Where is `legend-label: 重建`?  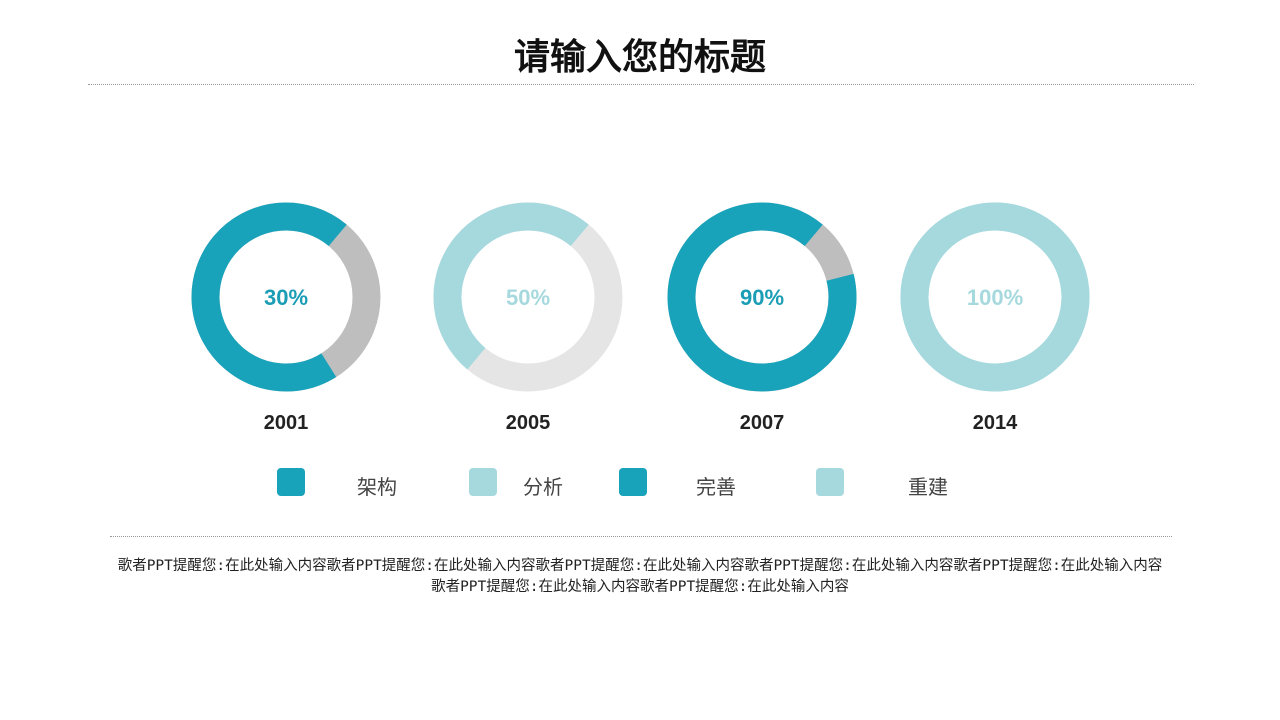
legend-label: 重建 is located at coordinates (928, 487).